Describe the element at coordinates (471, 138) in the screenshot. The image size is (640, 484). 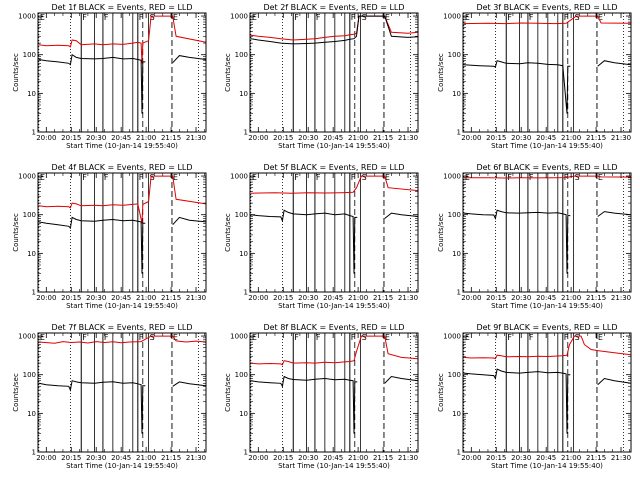
I see `x-tick-label: 20:00` at that location.